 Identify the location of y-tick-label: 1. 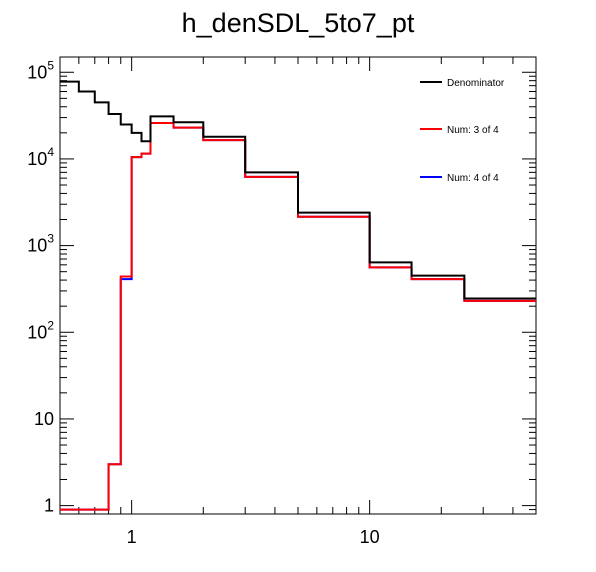
(49, 506).